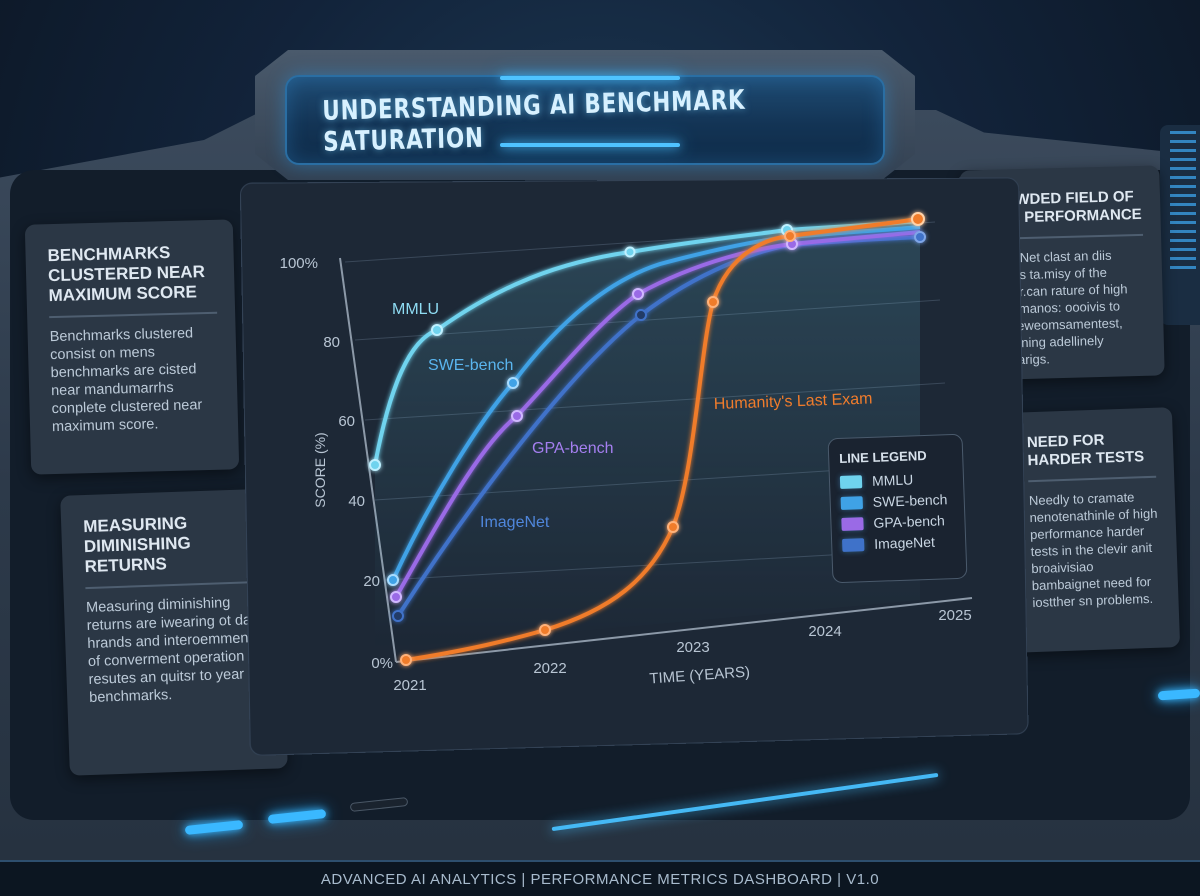  What do you see at coordinates (415, 309) in the screenshot?
I see `label-mmlu: MMLU` at bounding box center [415, 309].